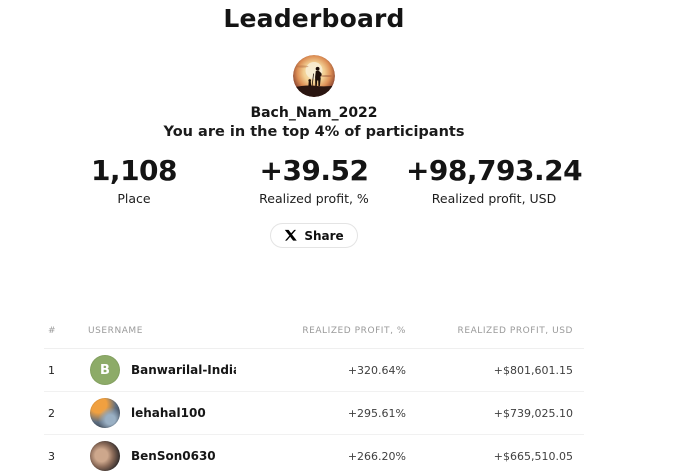  I want to click on column-header-profit-pct: REALIZED PROFIT, %, so click(354, 331).